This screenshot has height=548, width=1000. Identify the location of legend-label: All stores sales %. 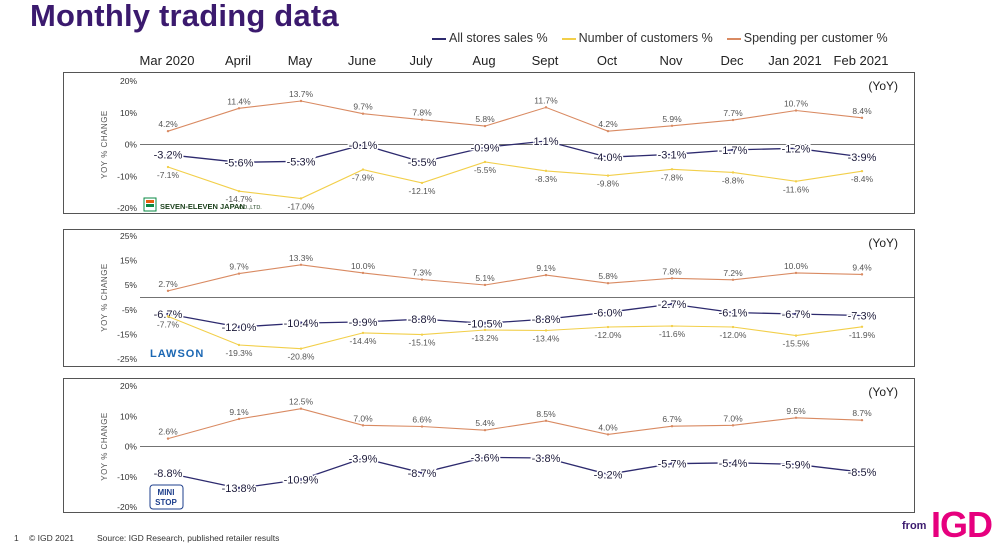
(498, 38).